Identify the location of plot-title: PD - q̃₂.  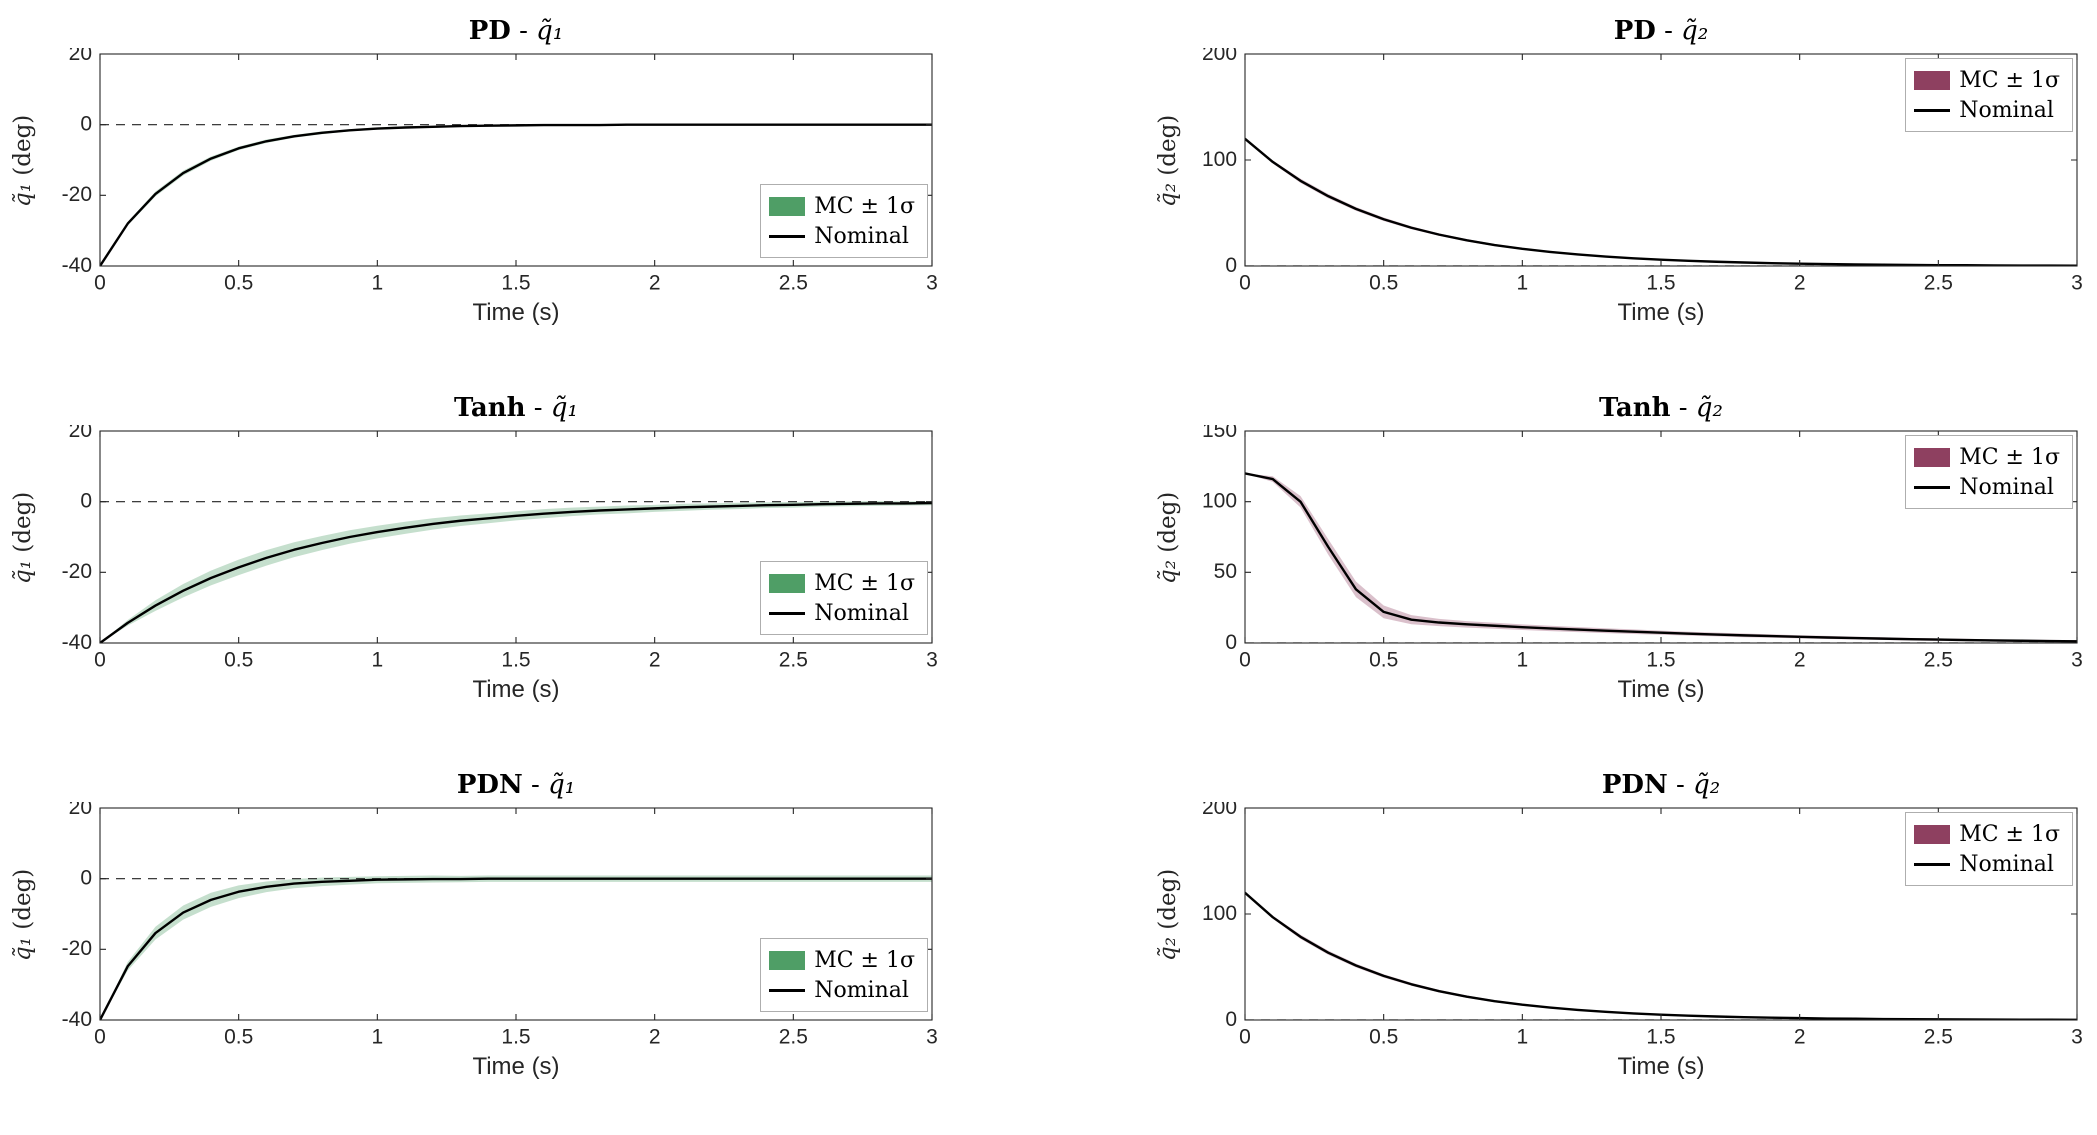
(1654, 31).